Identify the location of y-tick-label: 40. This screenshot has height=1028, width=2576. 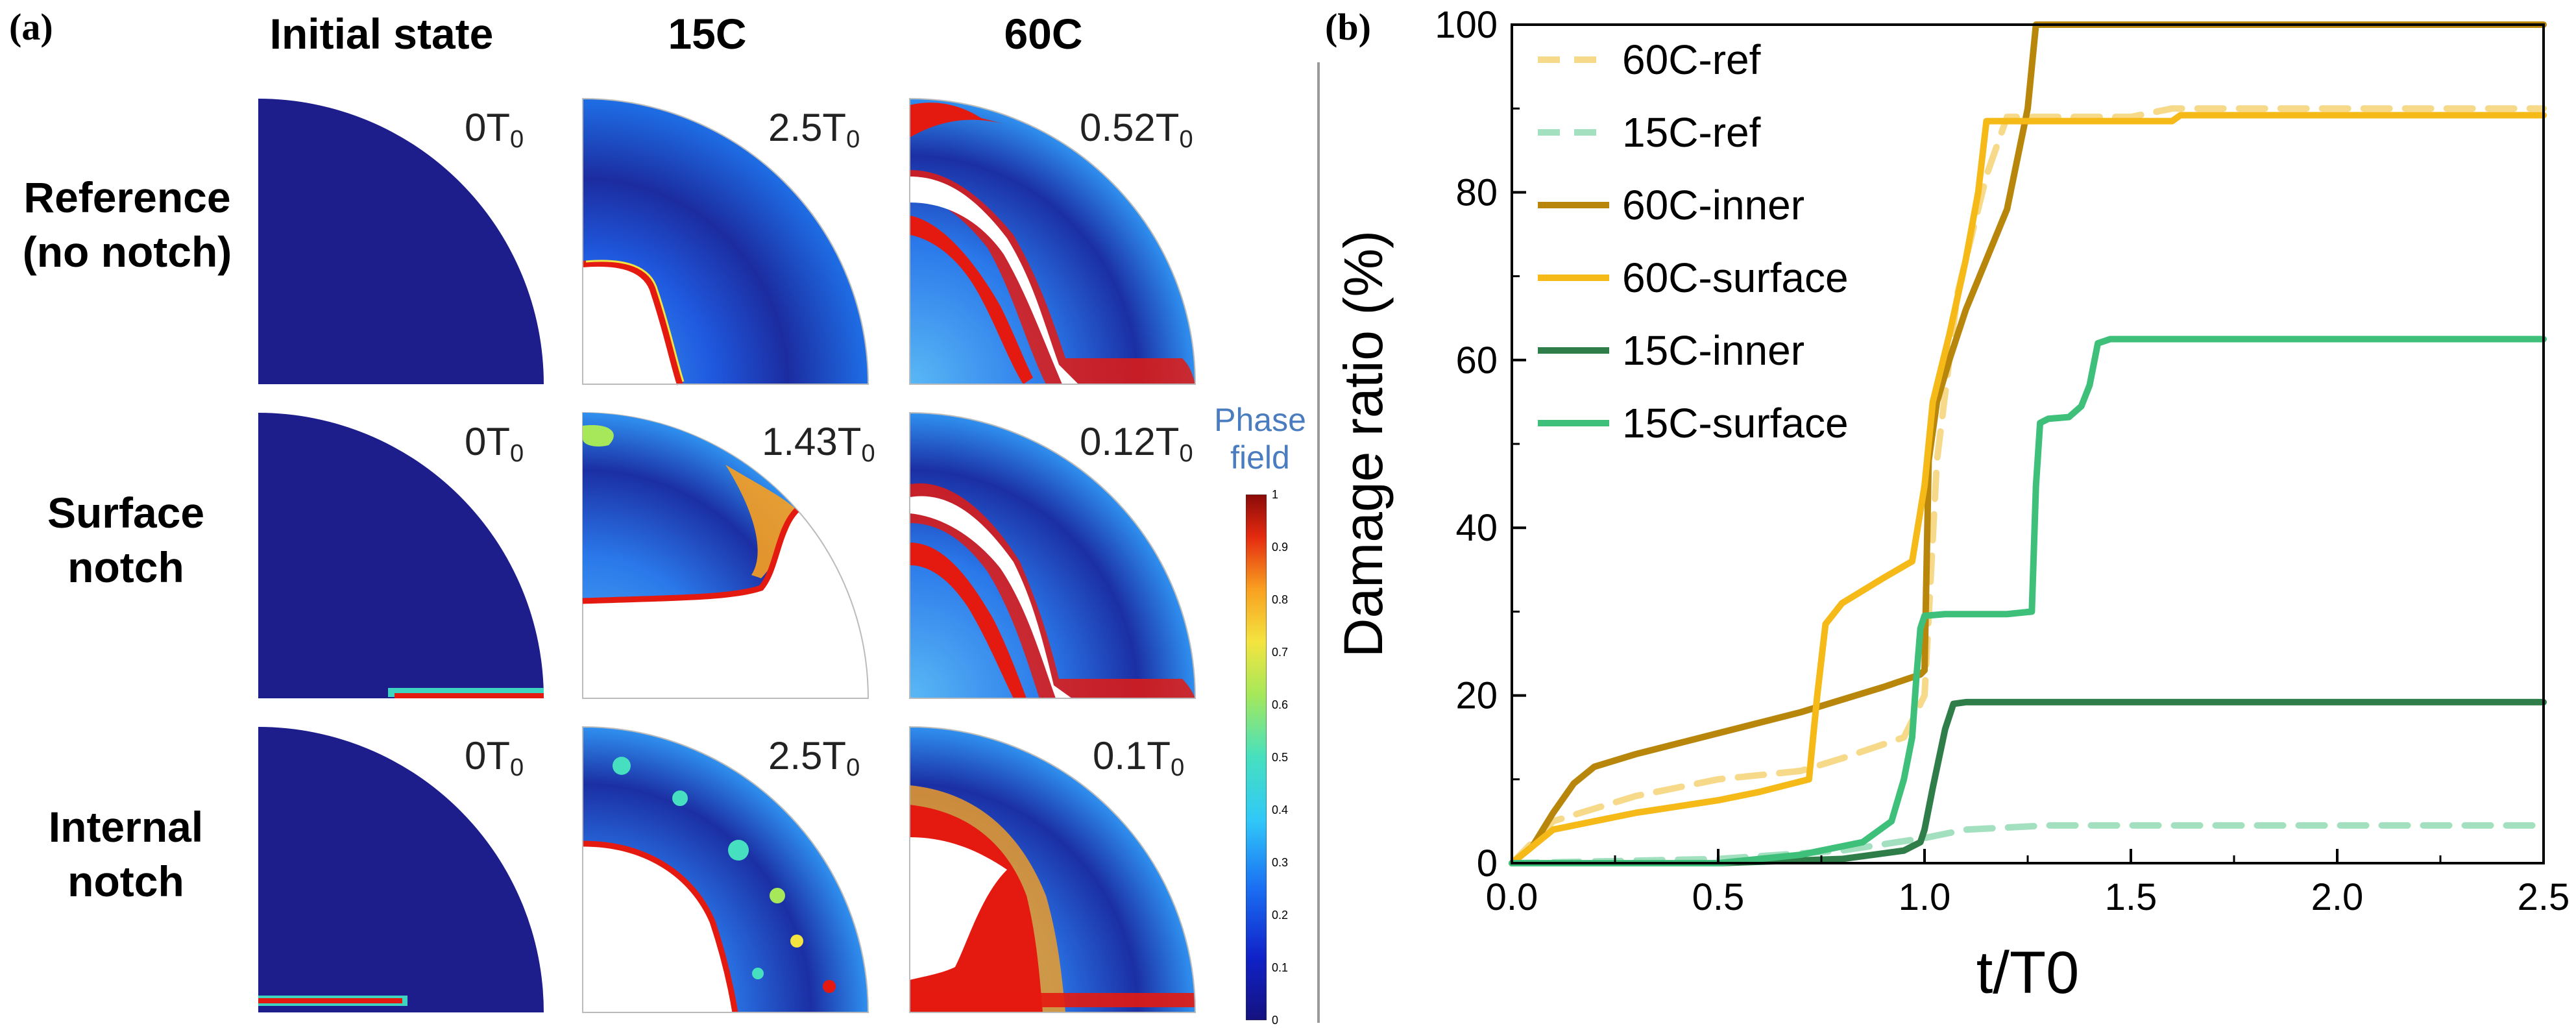
(1476, 528).